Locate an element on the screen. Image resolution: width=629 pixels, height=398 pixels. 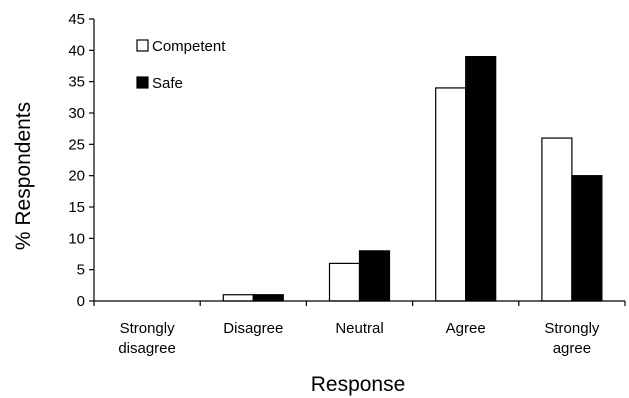
x-axis-label: Response is located at coordinates (358, 384).